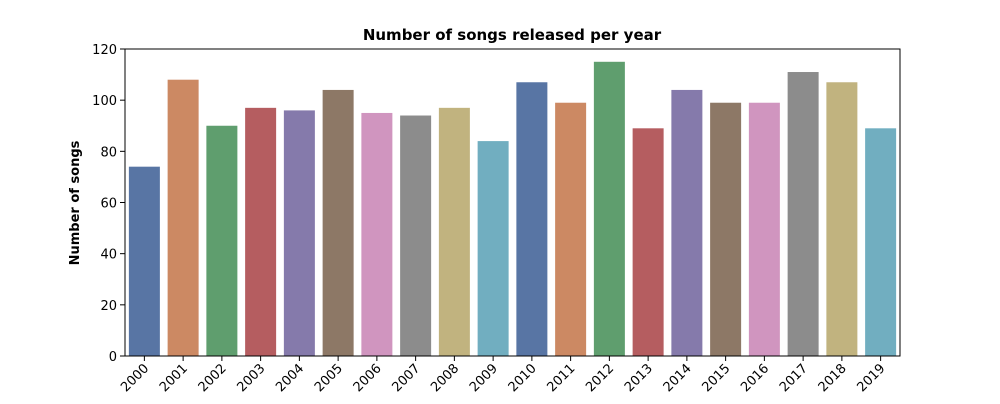 This screenshot has height=404, width=1000. I want to click on y-tick-label: 20, so click(108, 306).